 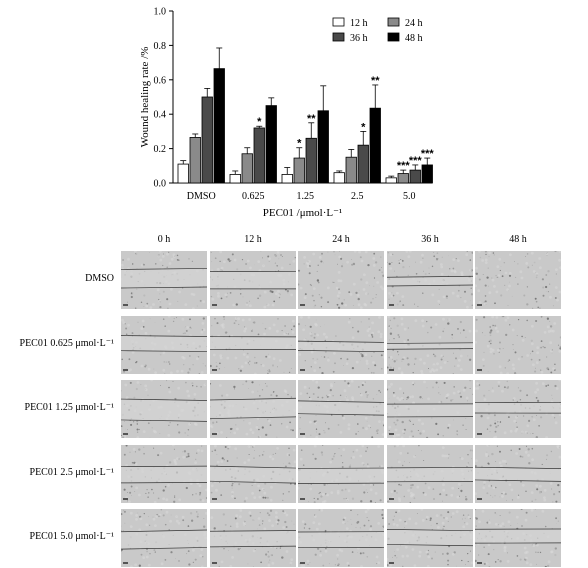 What do you see at coordinates (160, 46) in the screenshot?
I see `y-tick-label: 0.8` at bounding box center [160, 46].